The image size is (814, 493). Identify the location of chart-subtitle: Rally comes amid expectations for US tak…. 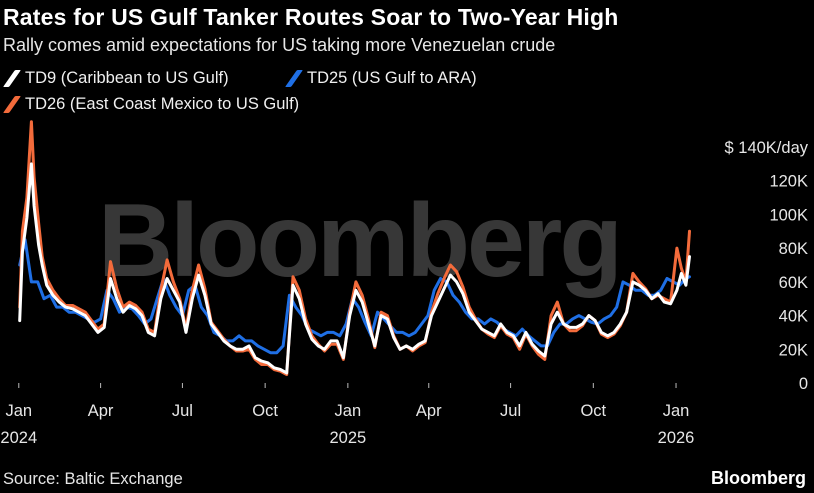
(279, 45).